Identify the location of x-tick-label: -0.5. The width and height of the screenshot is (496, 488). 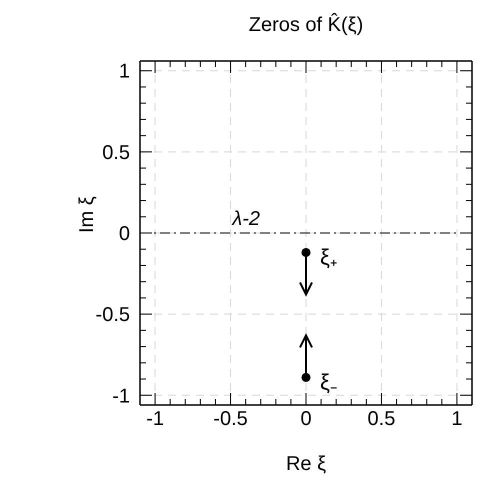
(230, 419).